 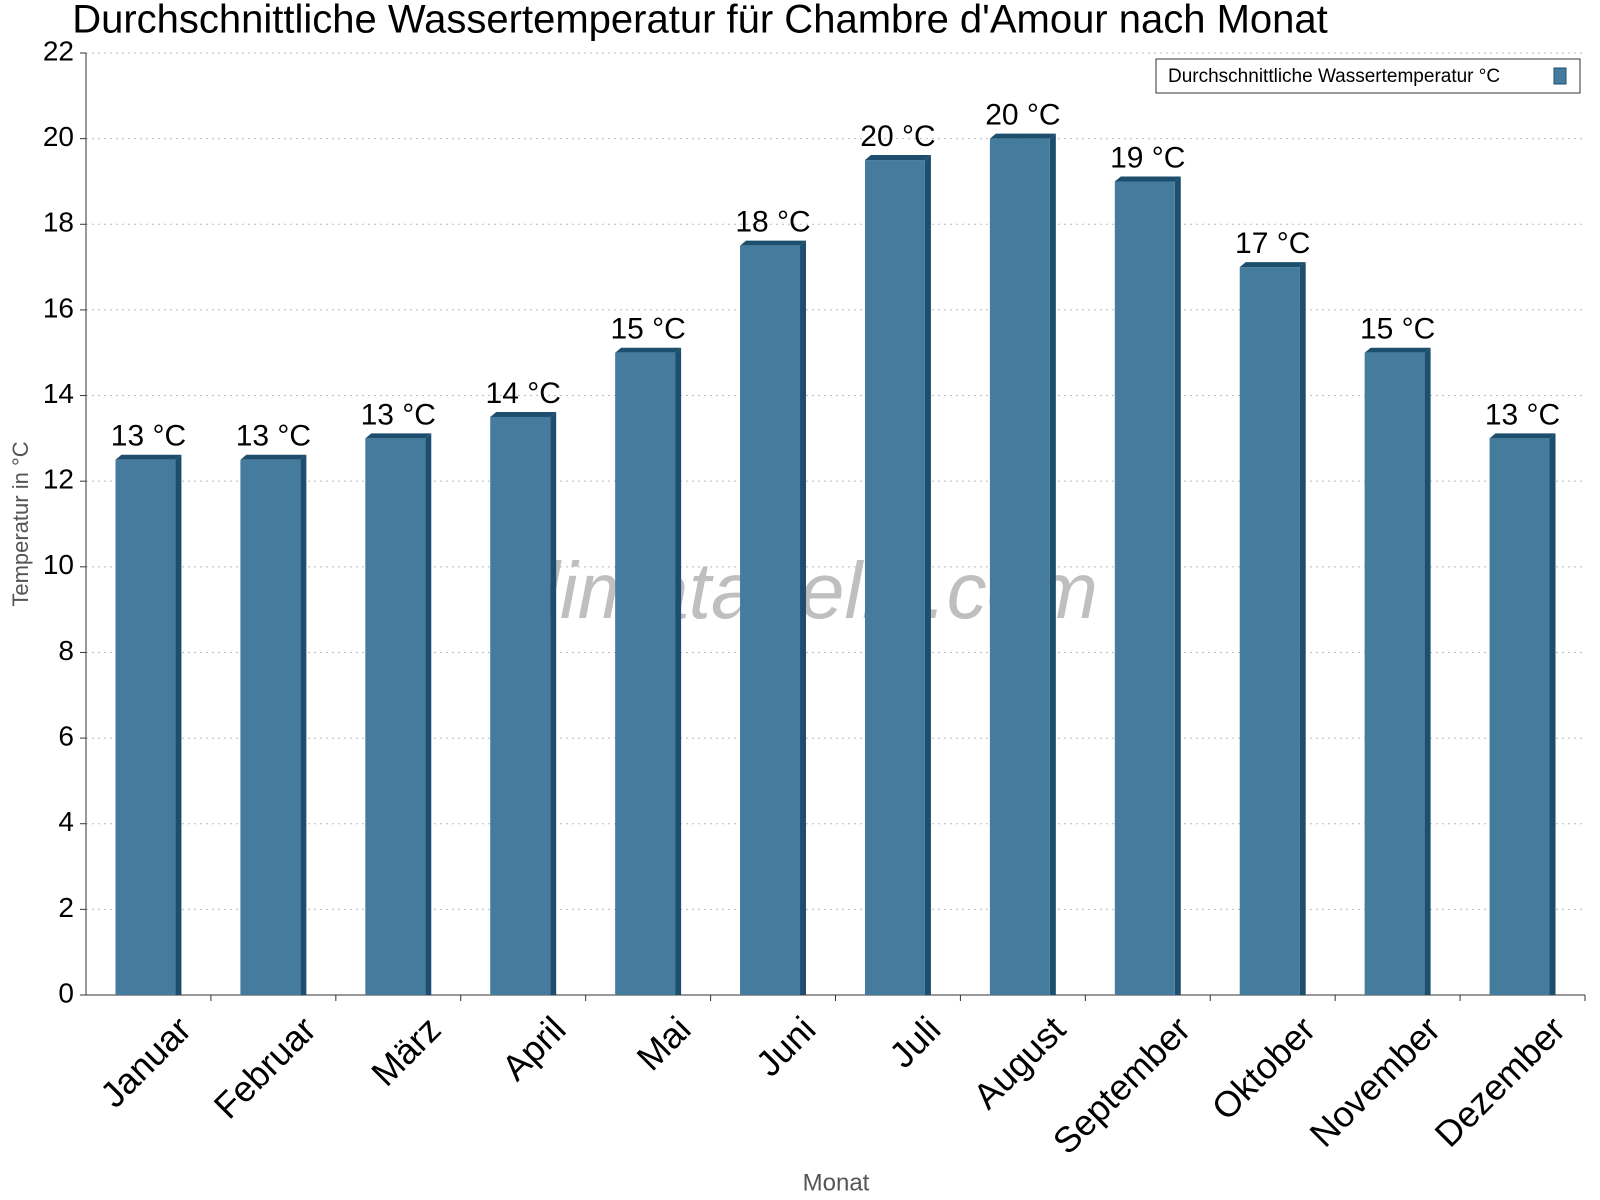 What do you see at coordinates (406, 1051) in the screenshot?
I see `x-tick-label: März` at bounding box center [406, 1051].